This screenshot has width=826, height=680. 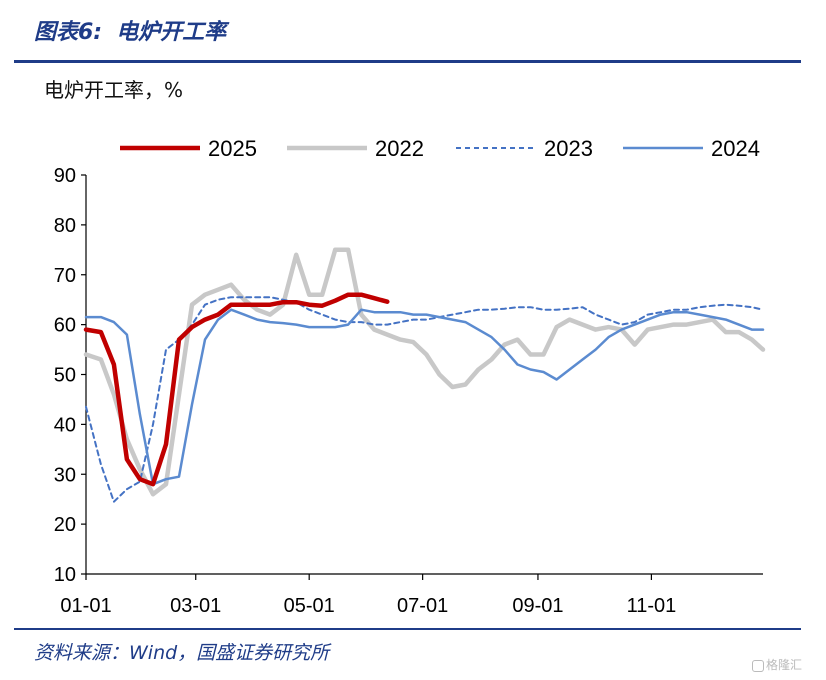 I want to click on series-line-2025, so click(x=236, y=390).